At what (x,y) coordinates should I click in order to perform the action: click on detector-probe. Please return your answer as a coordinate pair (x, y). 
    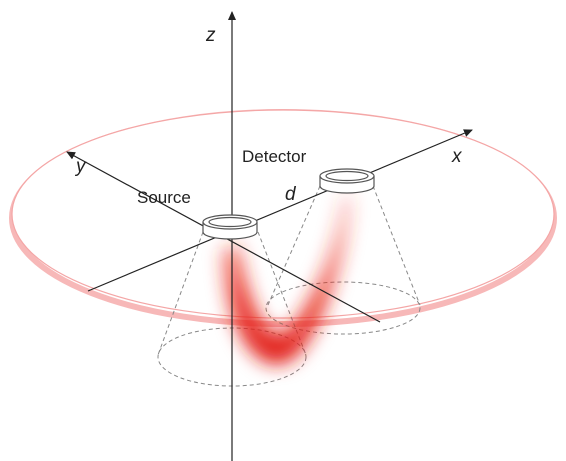
    Looking at the image, I should click on (347, 181).